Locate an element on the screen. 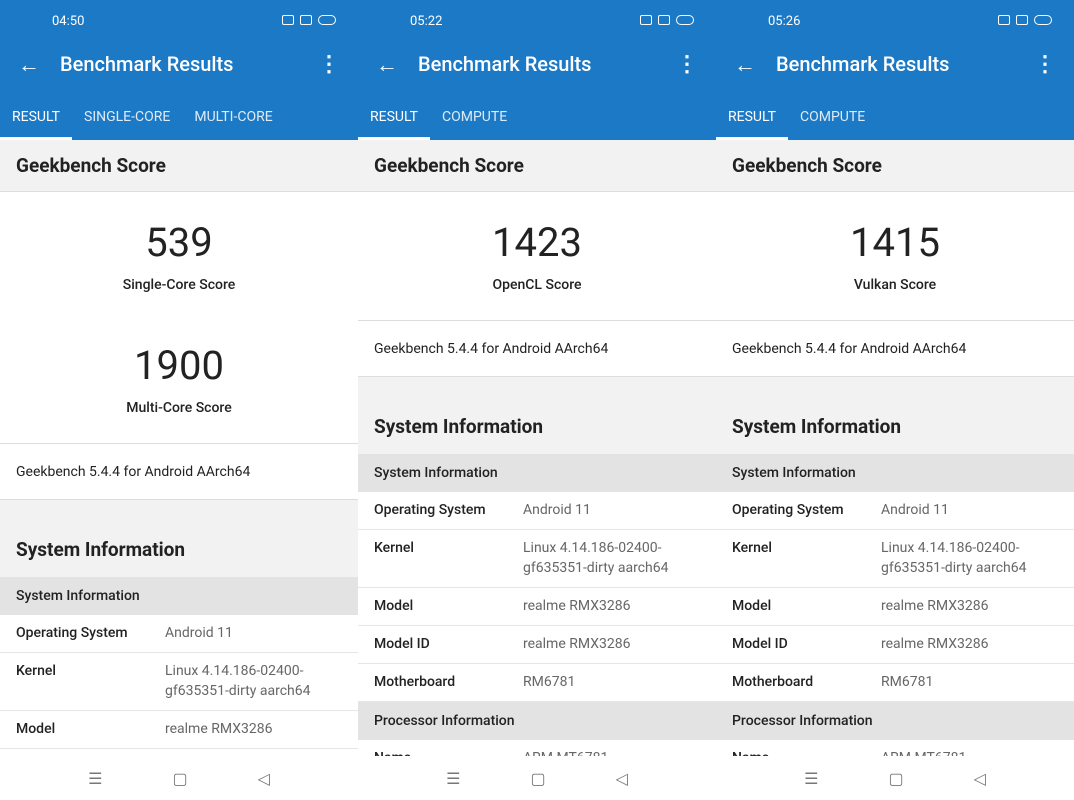 The height and width of the screenshot is (800, 1074). score-card: 539 Single-Core Score 1900 Multi-Core Score is located at coordinates (179, 318).